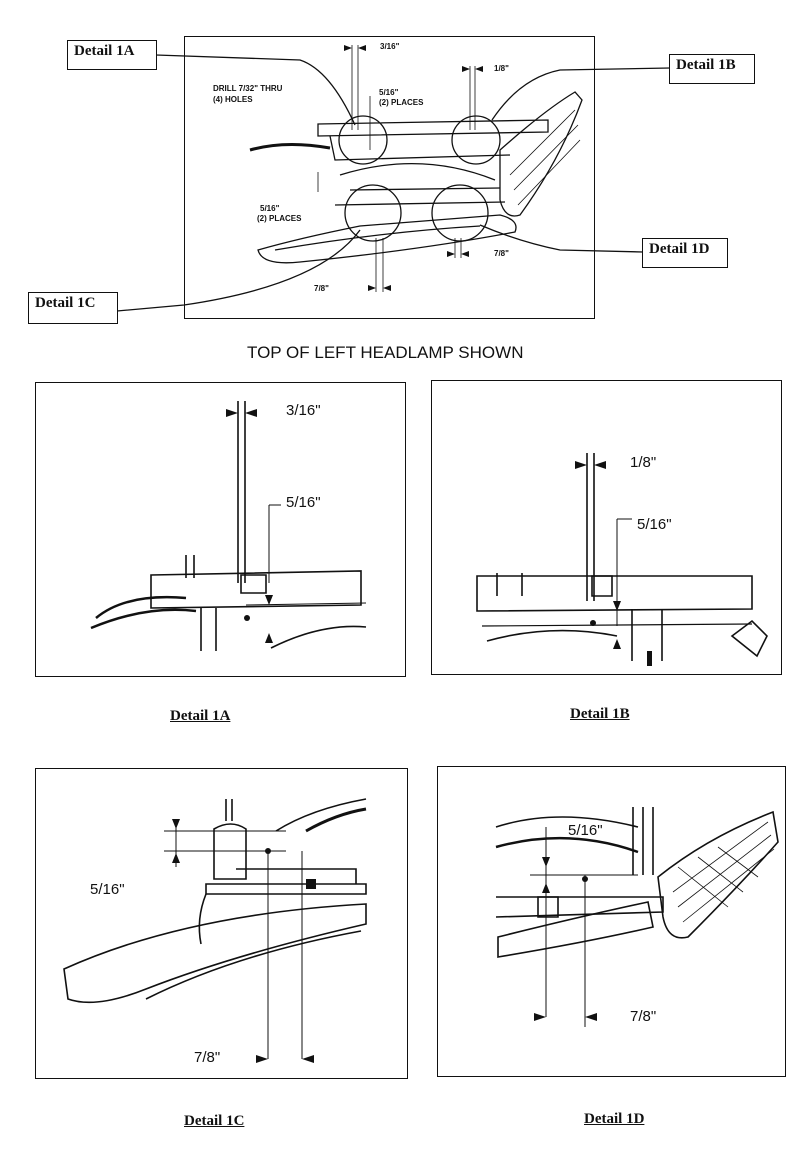 The width and height of the screenshot is (800, 1171). I want to click on callout-detail-1d: Detail 1D, so click(685, 253).